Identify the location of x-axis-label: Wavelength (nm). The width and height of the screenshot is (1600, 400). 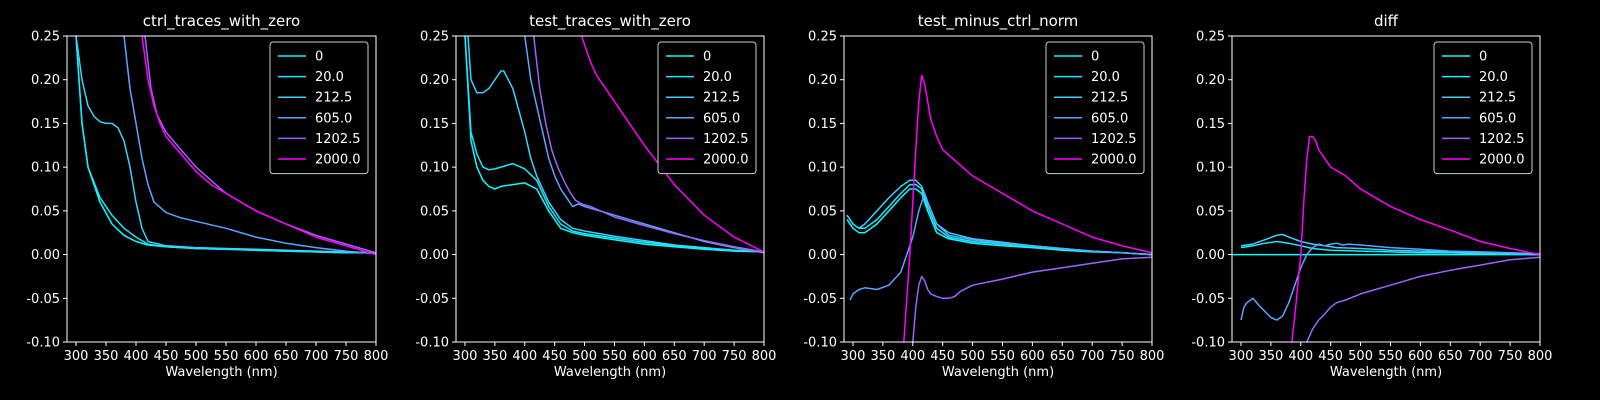
(221, 372).